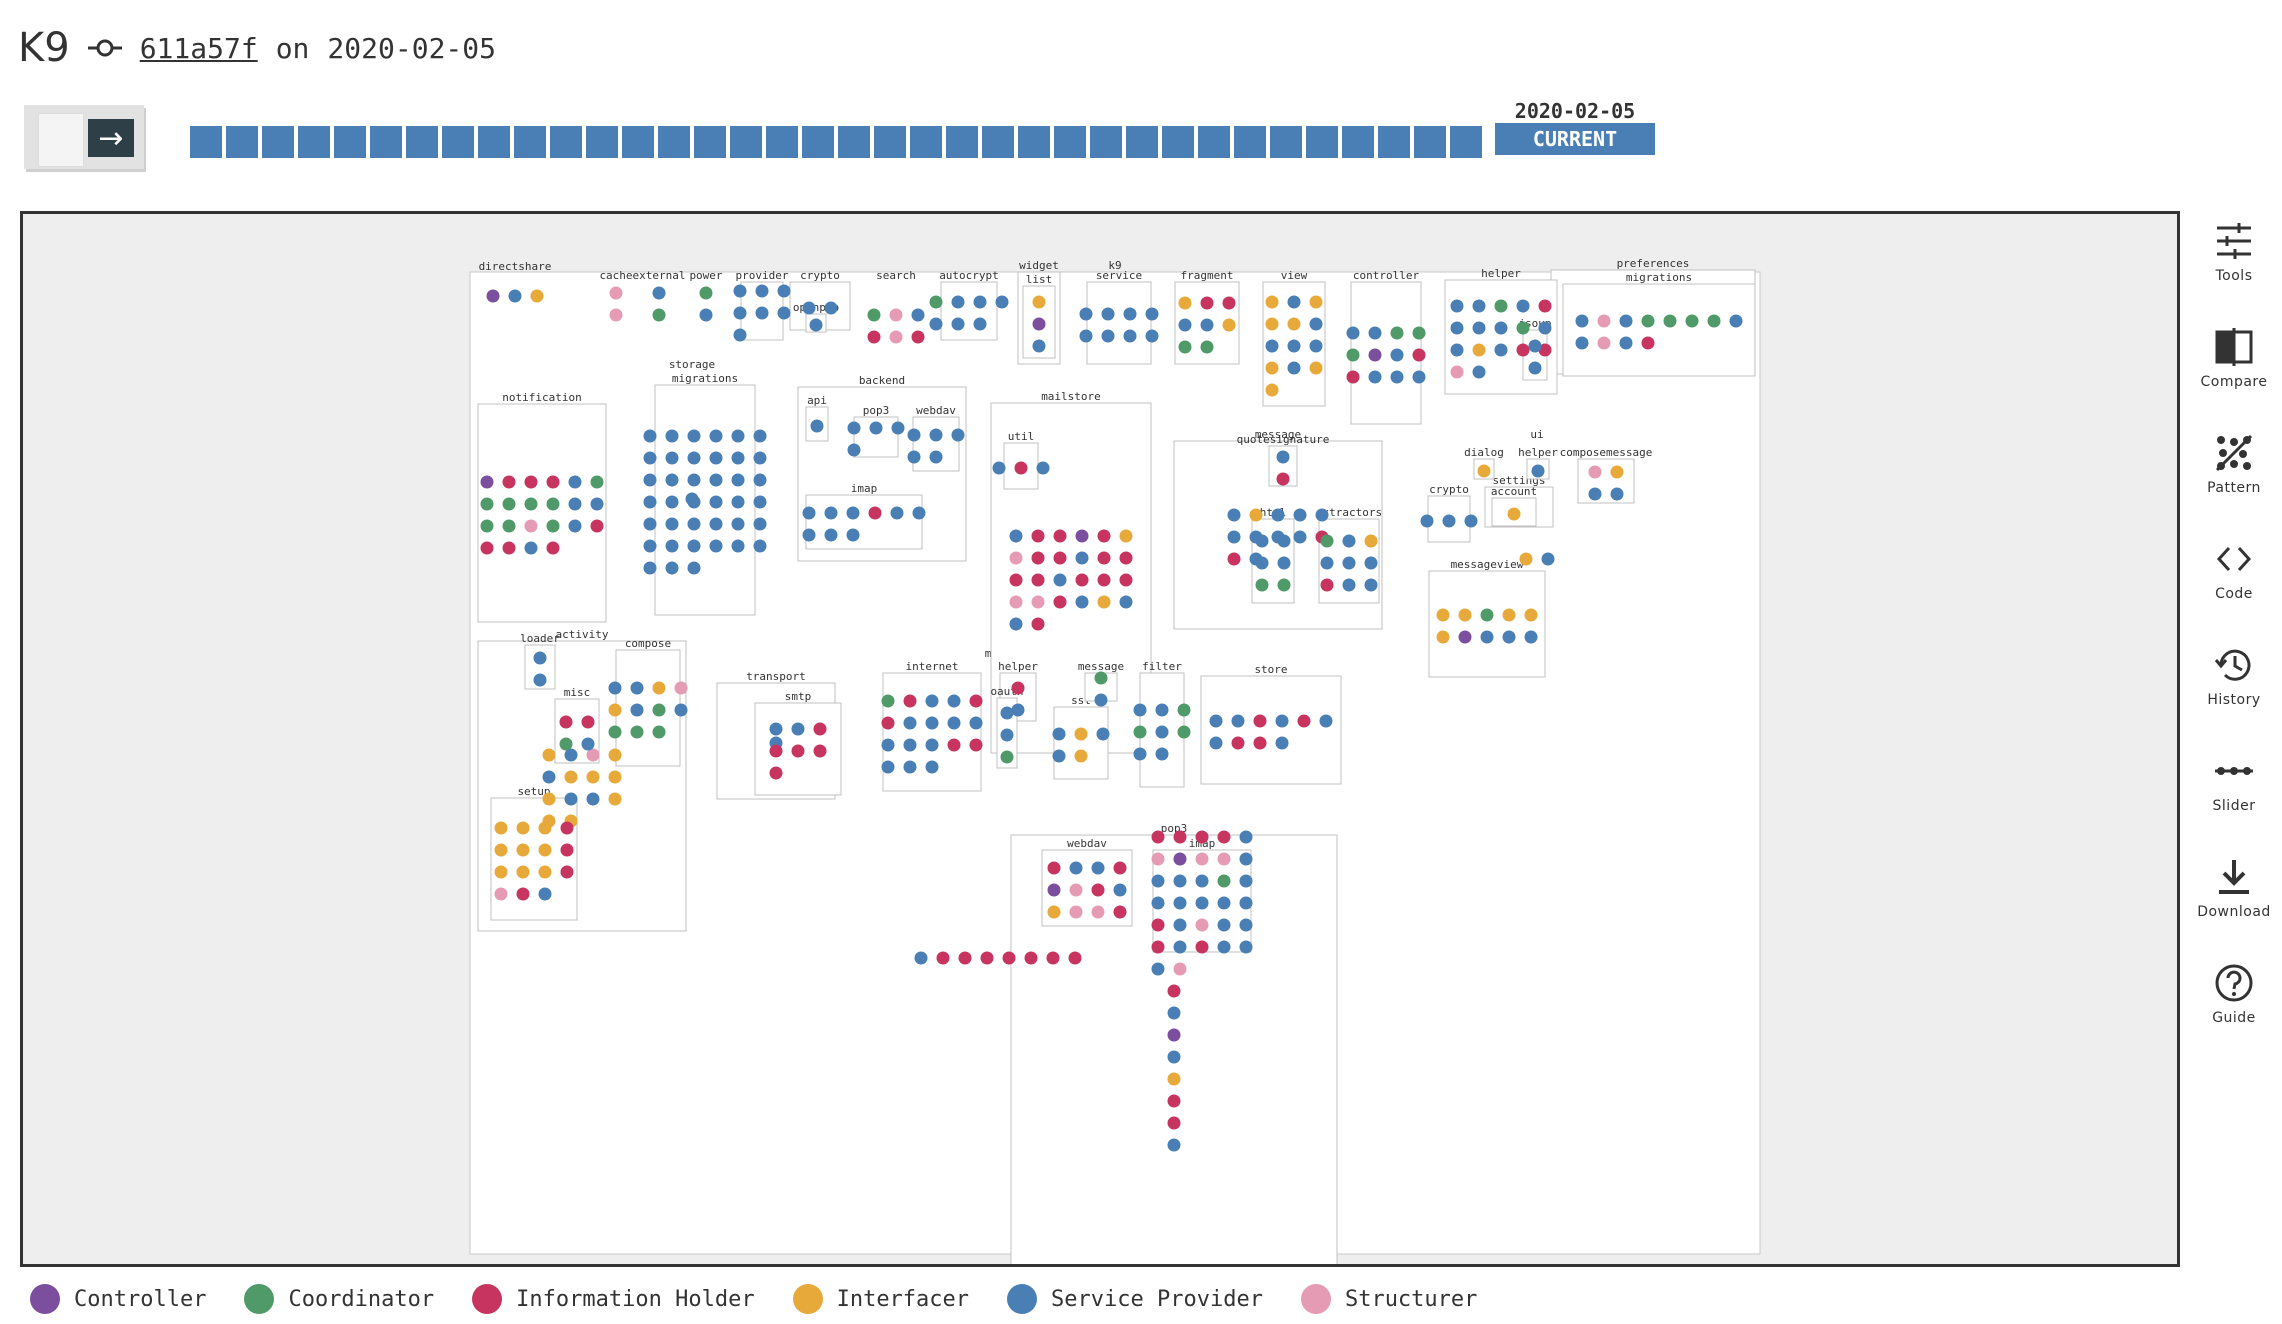  Describe the element at coordinates (1388, 1299) in the screenshot. I see `legend-item: Structurer` at that location.